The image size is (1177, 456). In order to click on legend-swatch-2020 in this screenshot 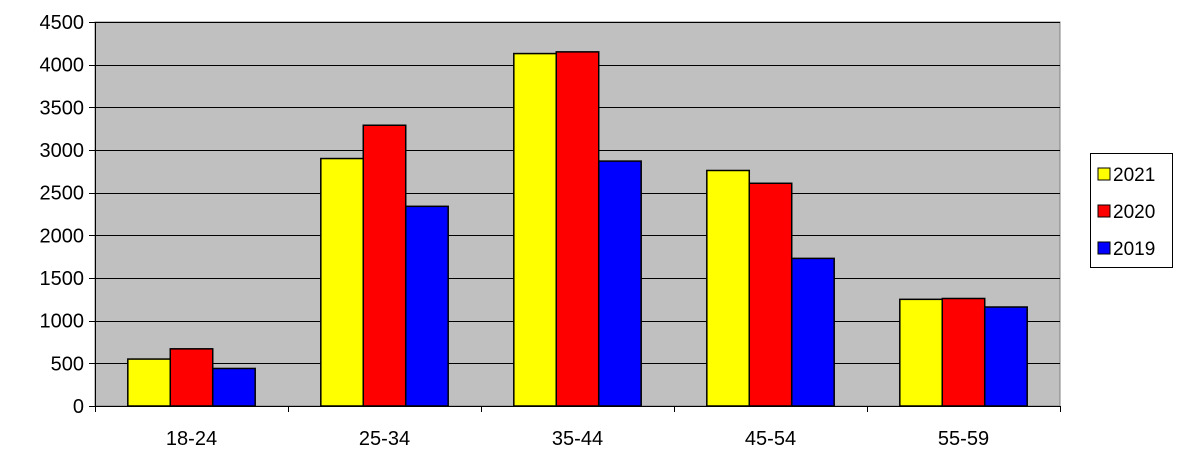, I will do `click(1104, 211)`.